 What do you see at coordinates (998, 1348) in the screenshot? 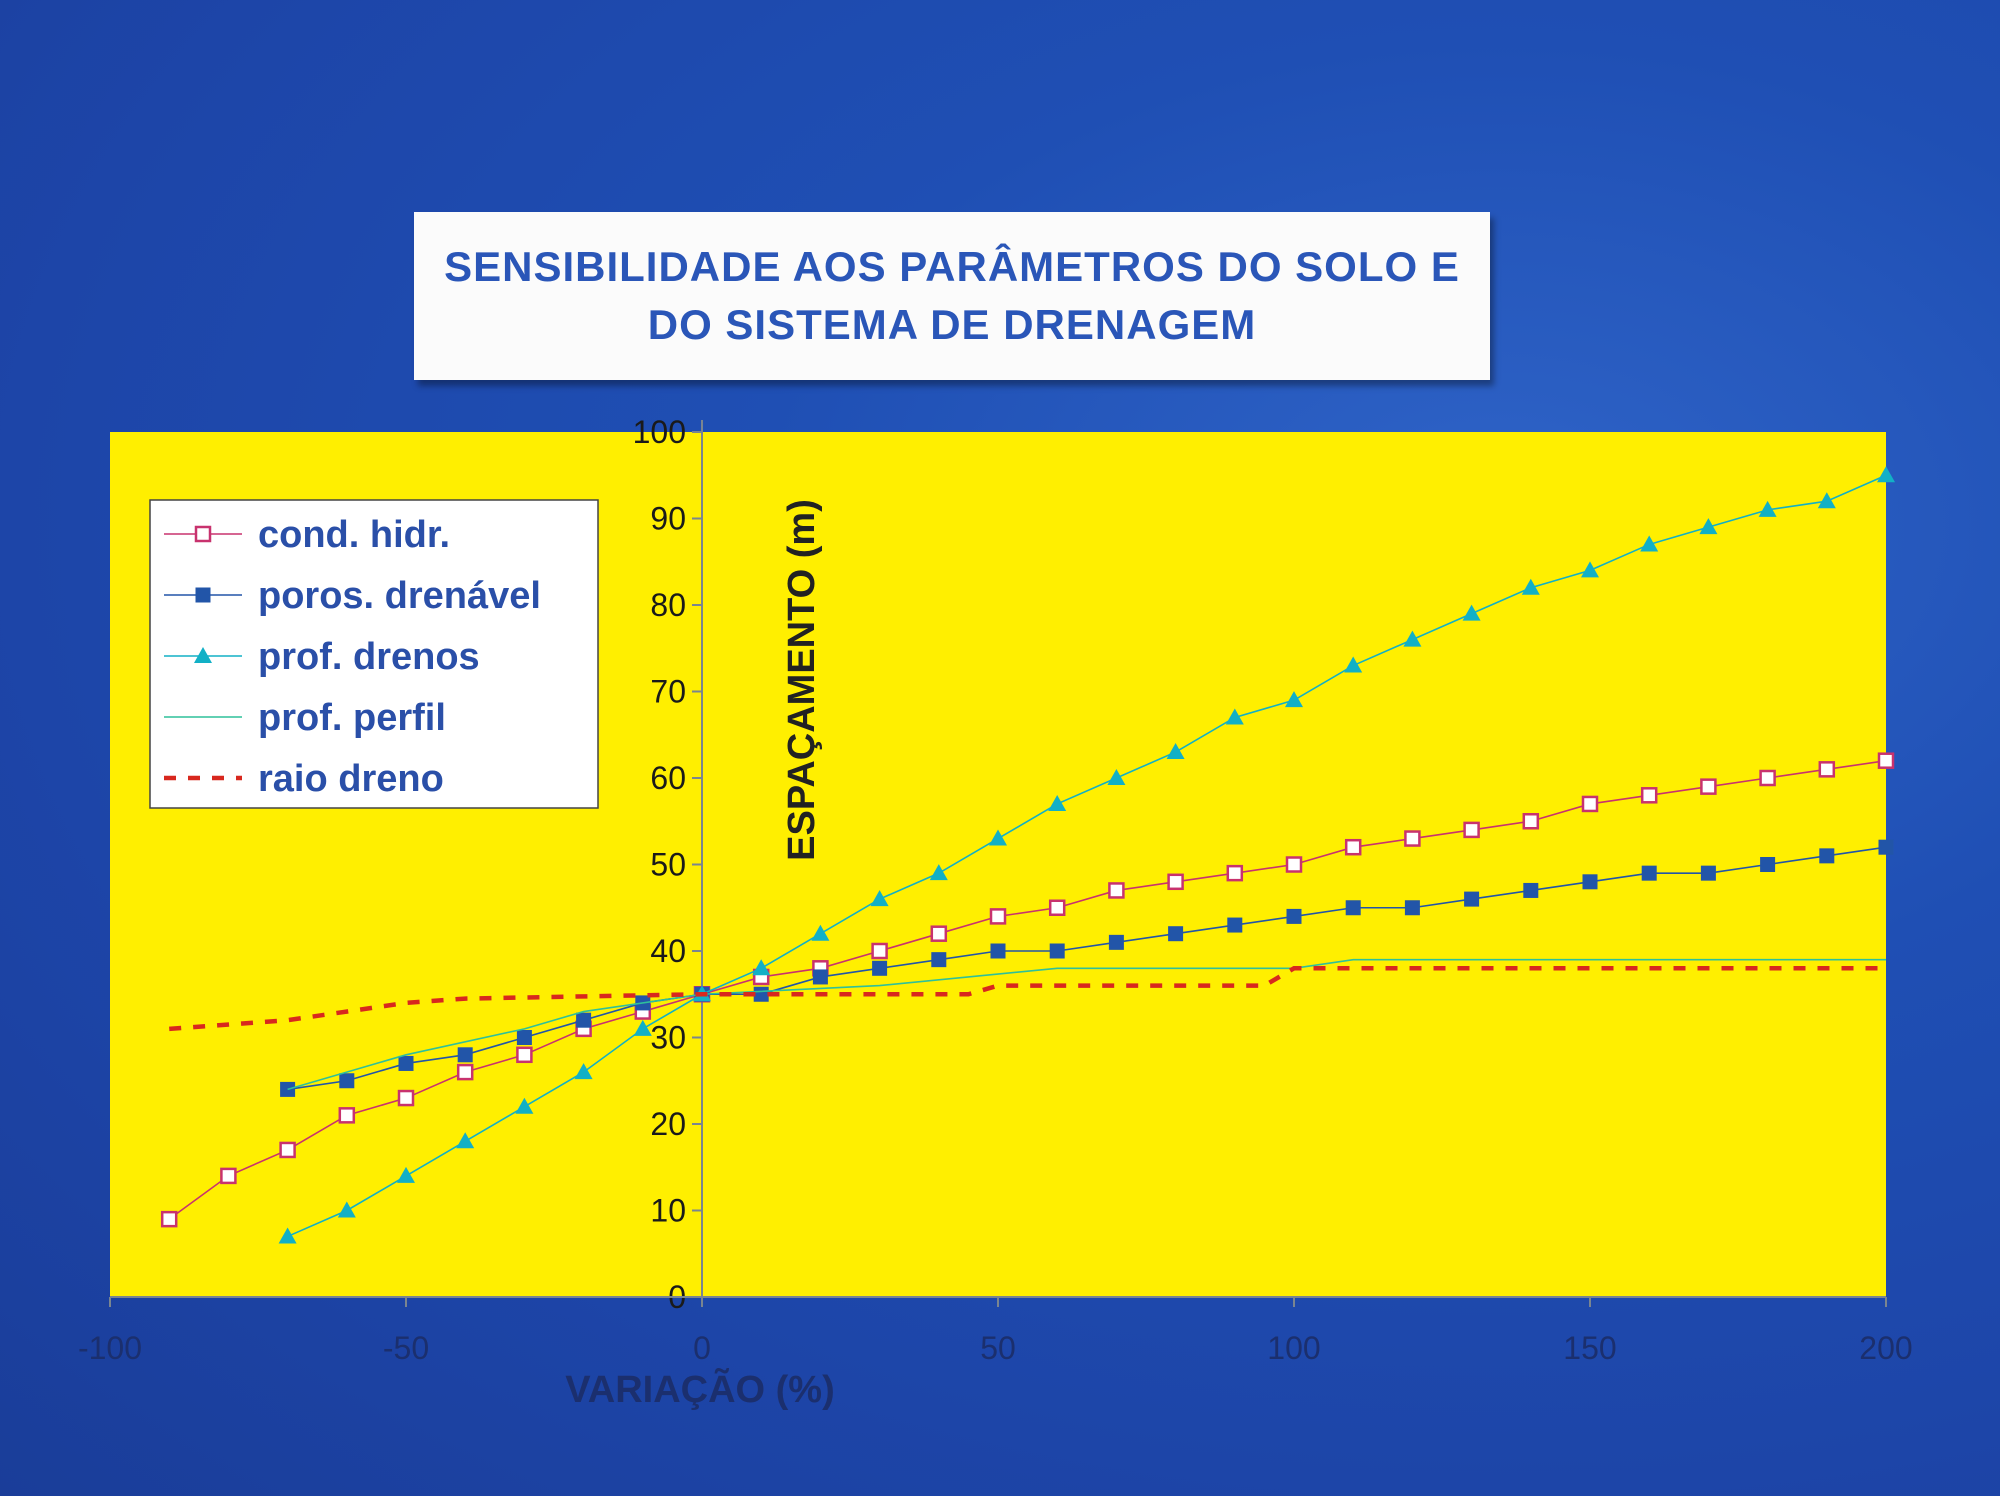
I see `x-tick-label: 50` at bounding box center [998, 1348].